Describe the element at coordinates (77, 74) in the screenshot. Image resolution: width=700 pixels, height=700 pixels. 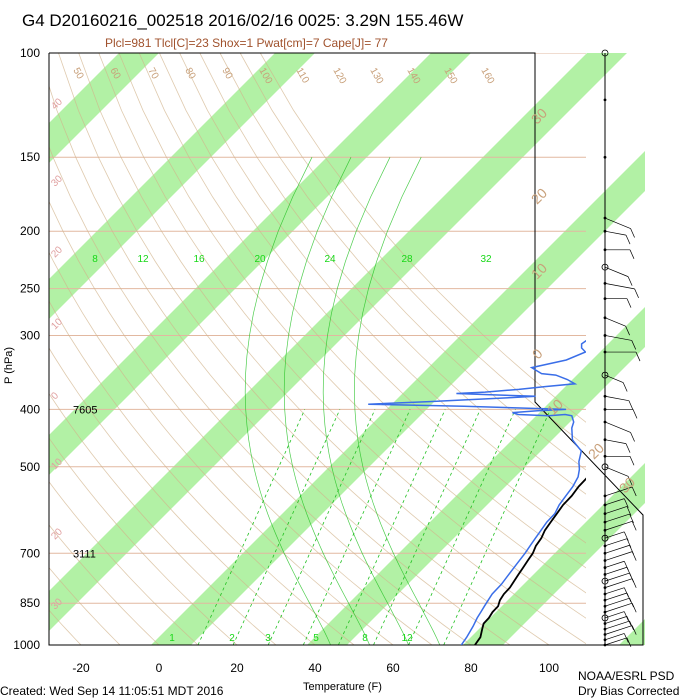
I see `dry-adiabat-label: 50` at that location.